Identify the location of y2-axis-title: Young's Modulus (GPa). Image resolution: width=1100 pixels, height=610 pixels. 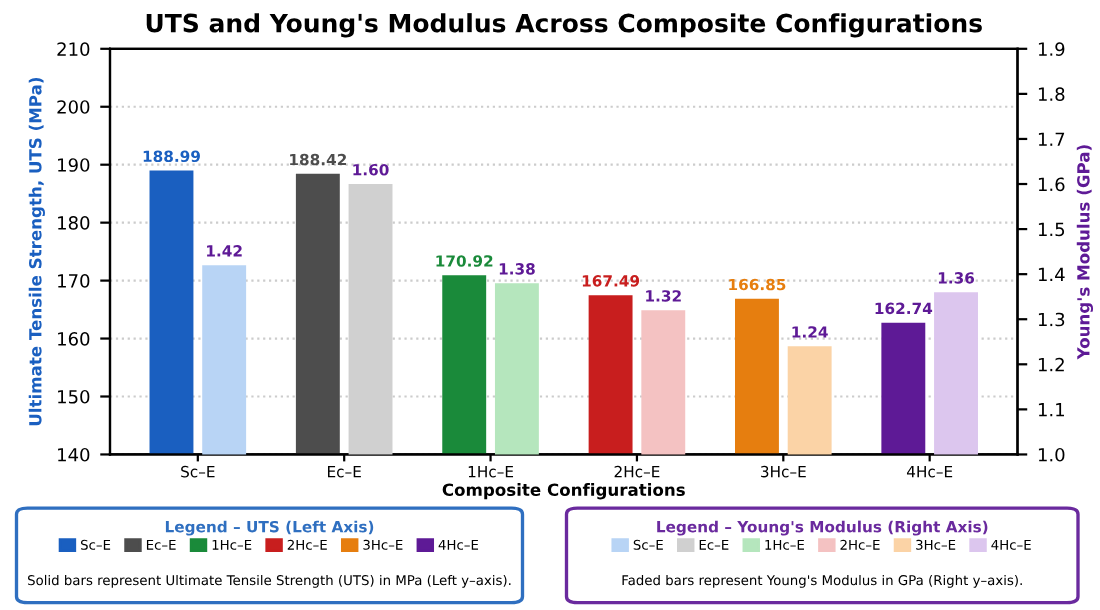
(1085, 252).